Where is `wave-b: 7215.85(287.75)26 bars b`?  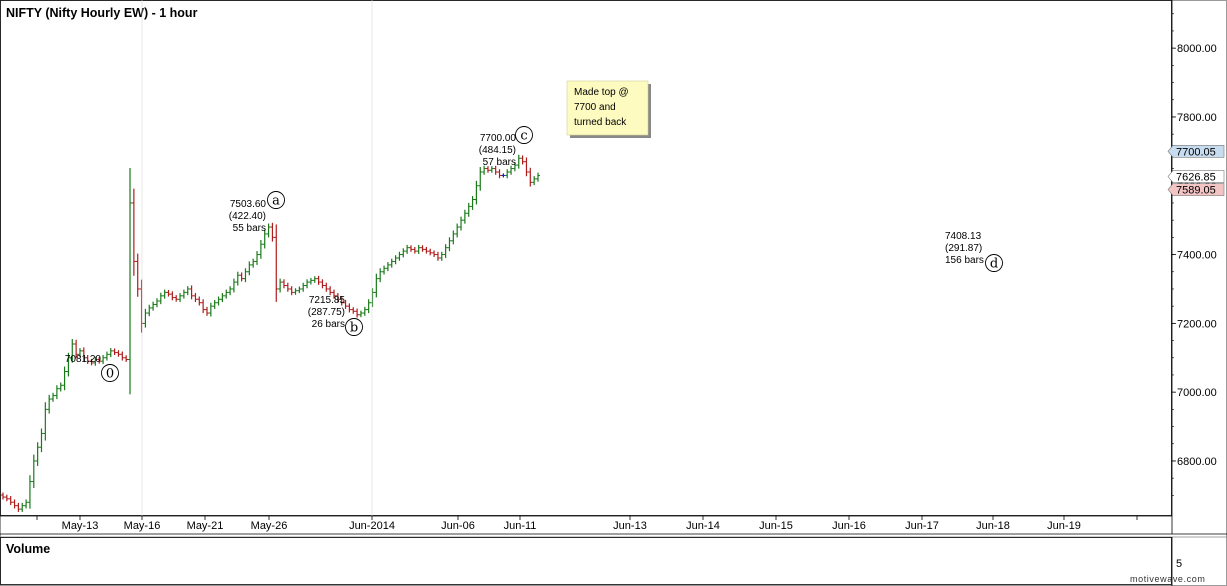
wave-b: 7215.85(287.75)26 bars b is located at coordinates (335, 315).